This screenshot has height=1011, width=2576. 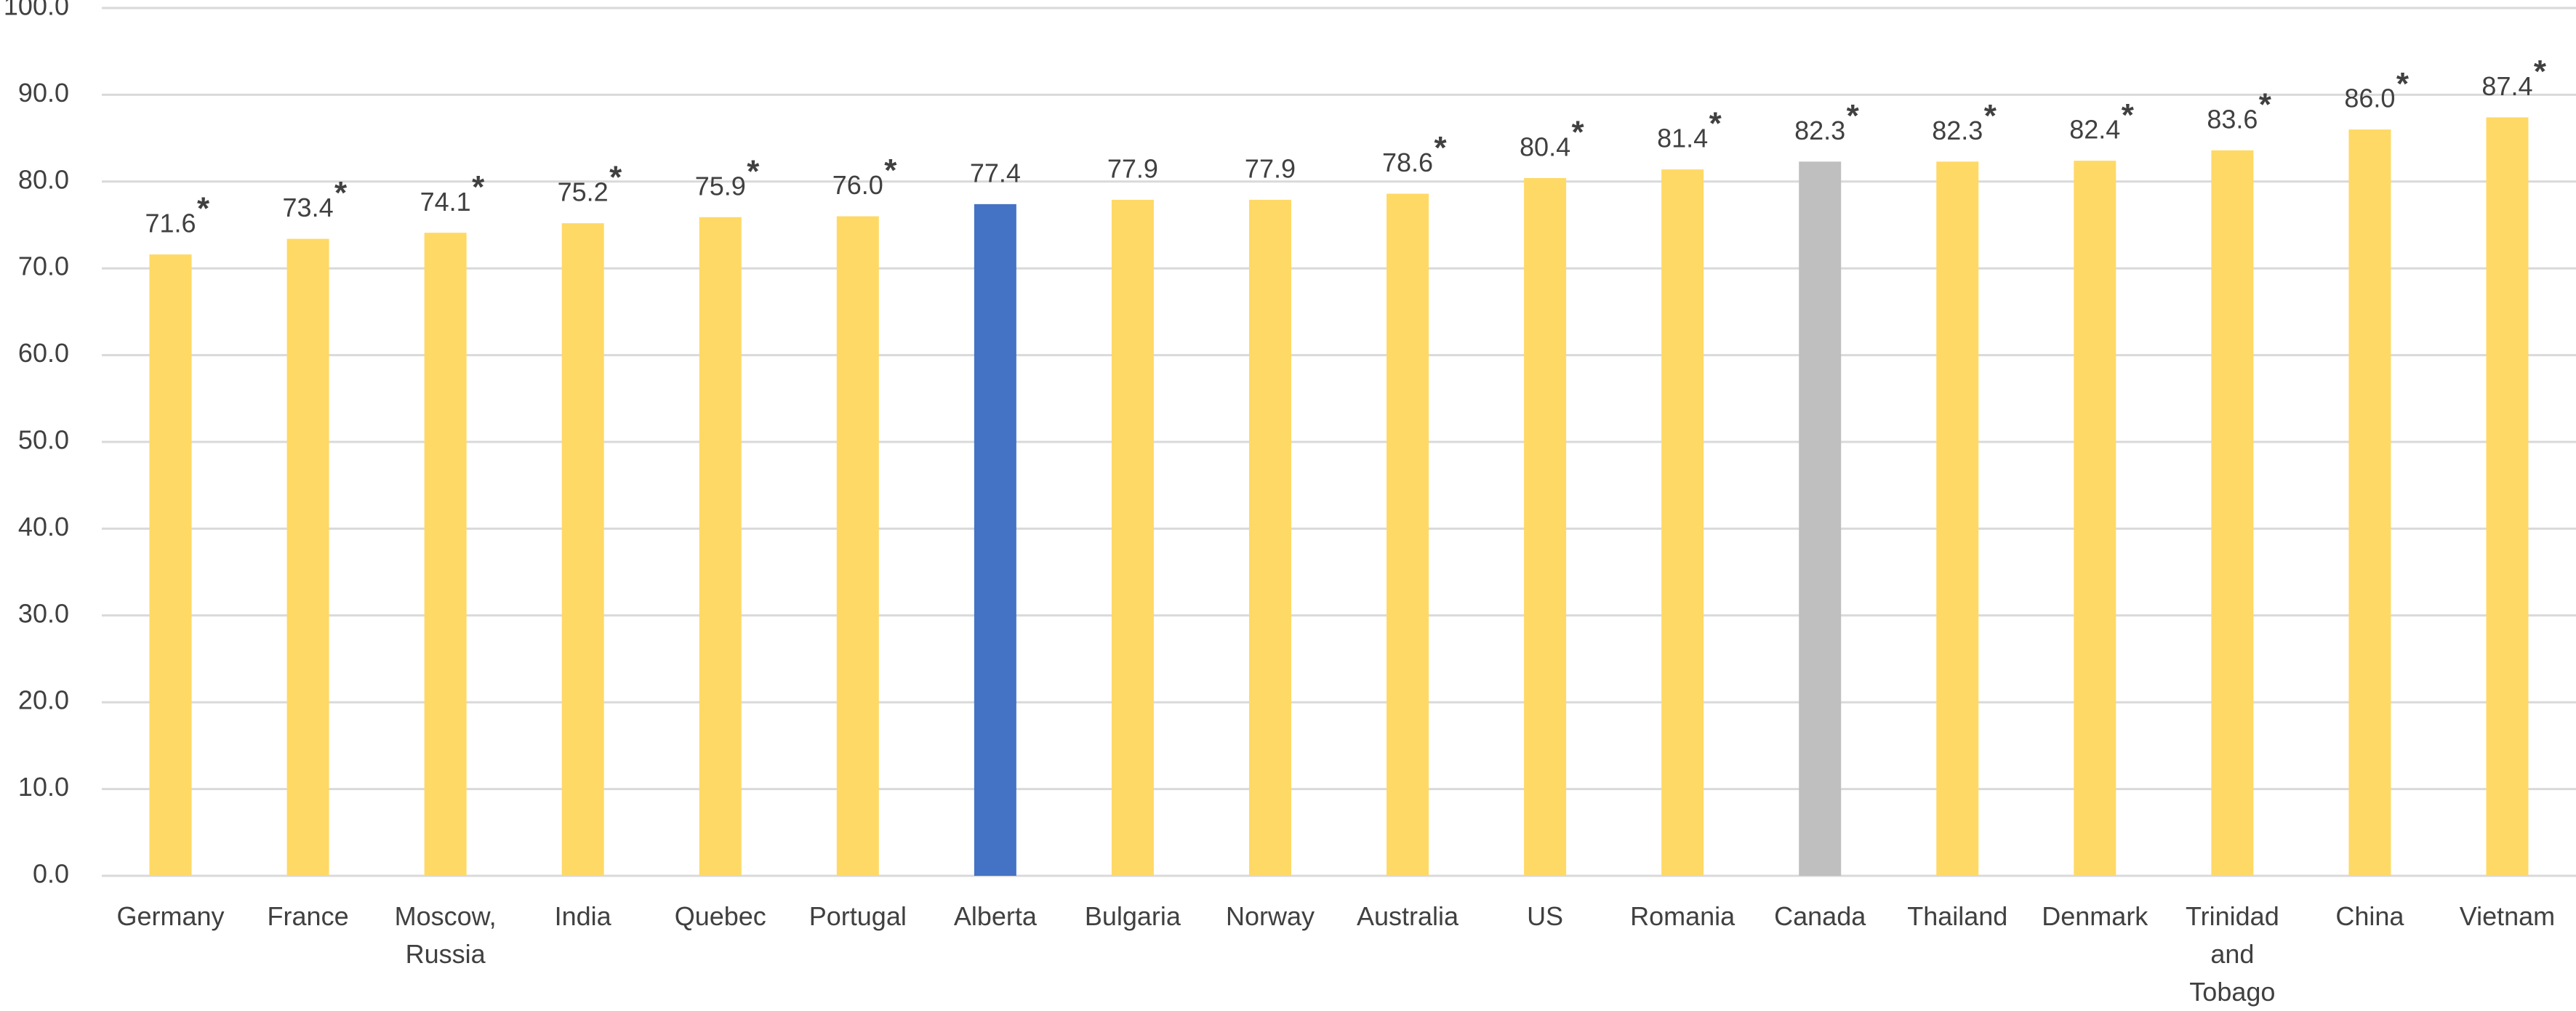 What do you see at coordinates (43, 179) in the screenshot?
I see `y-tick-label: 80.0` at bounding box center [43, 179].